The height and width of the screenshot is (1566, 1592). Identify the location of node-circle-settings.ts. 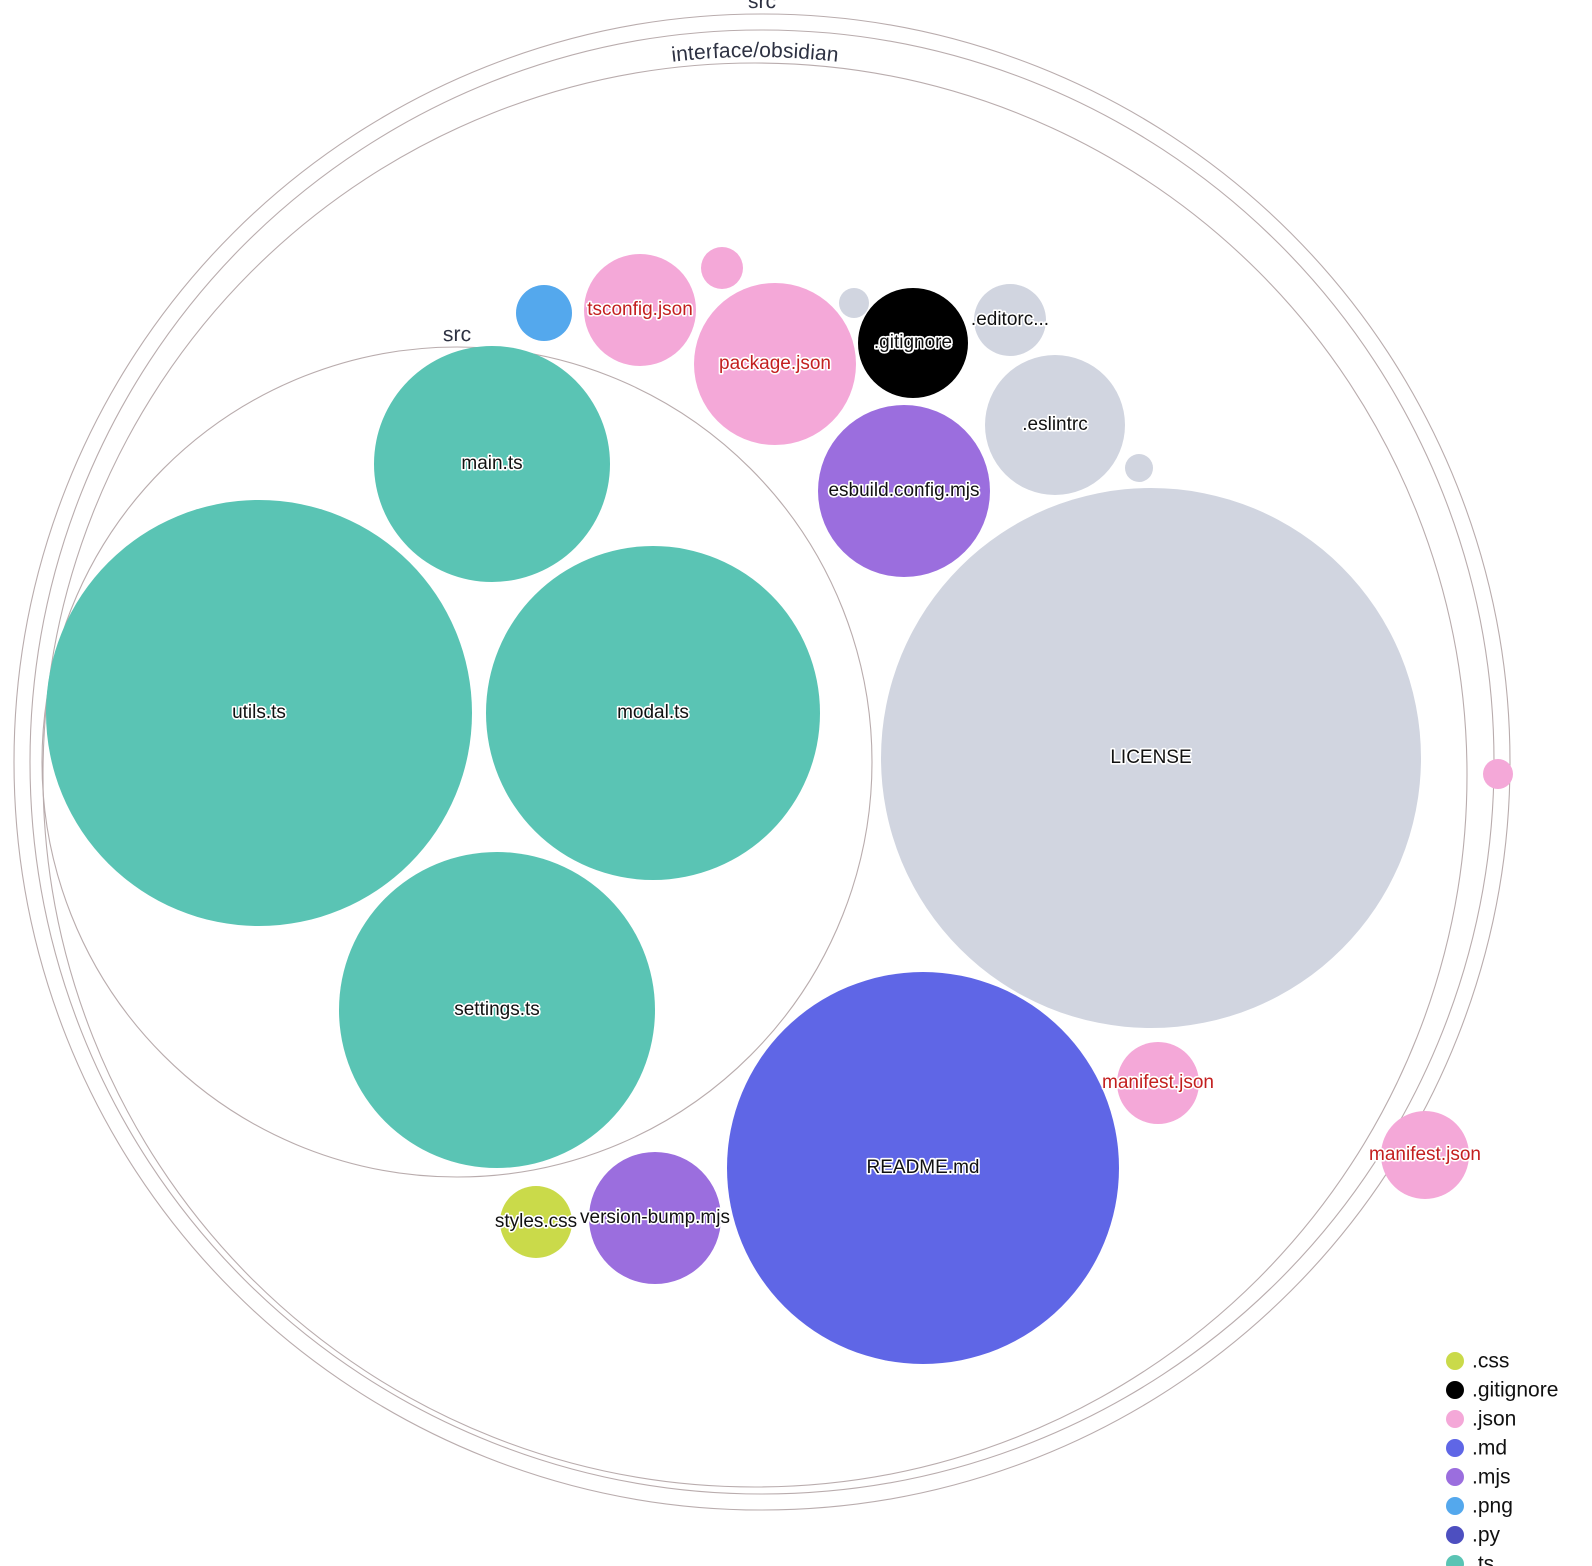
(497, 1010).